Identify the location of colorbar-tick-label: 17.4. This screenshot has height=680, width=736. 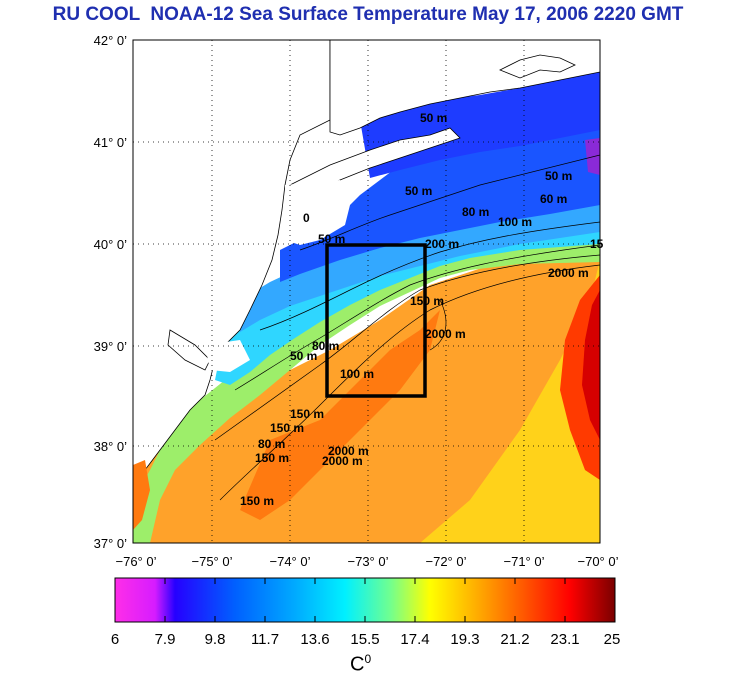
(414, 639).